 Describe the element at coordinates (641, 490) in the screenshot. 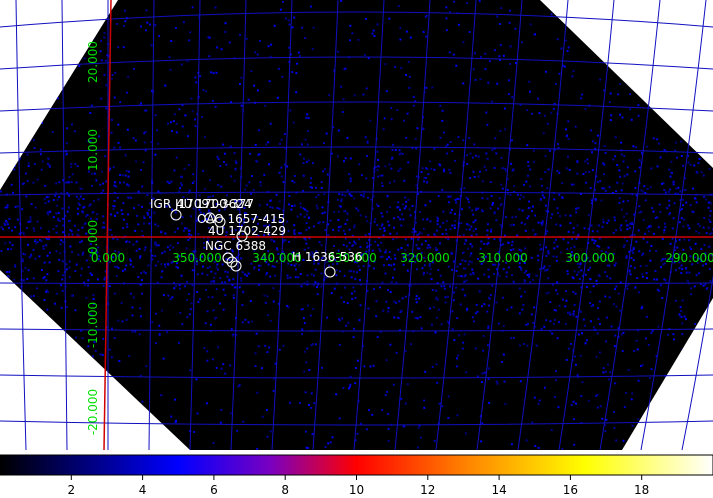

I see `colorbar-label: 18` at that location.